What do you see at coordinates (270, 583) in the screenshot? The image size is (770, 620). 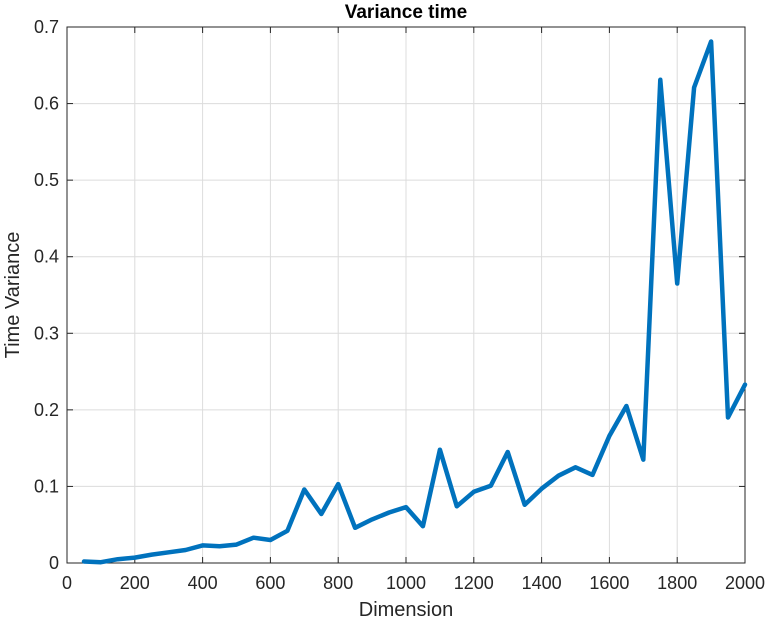 I see `x-tick-label: 600` at bounding box center [270, 583].